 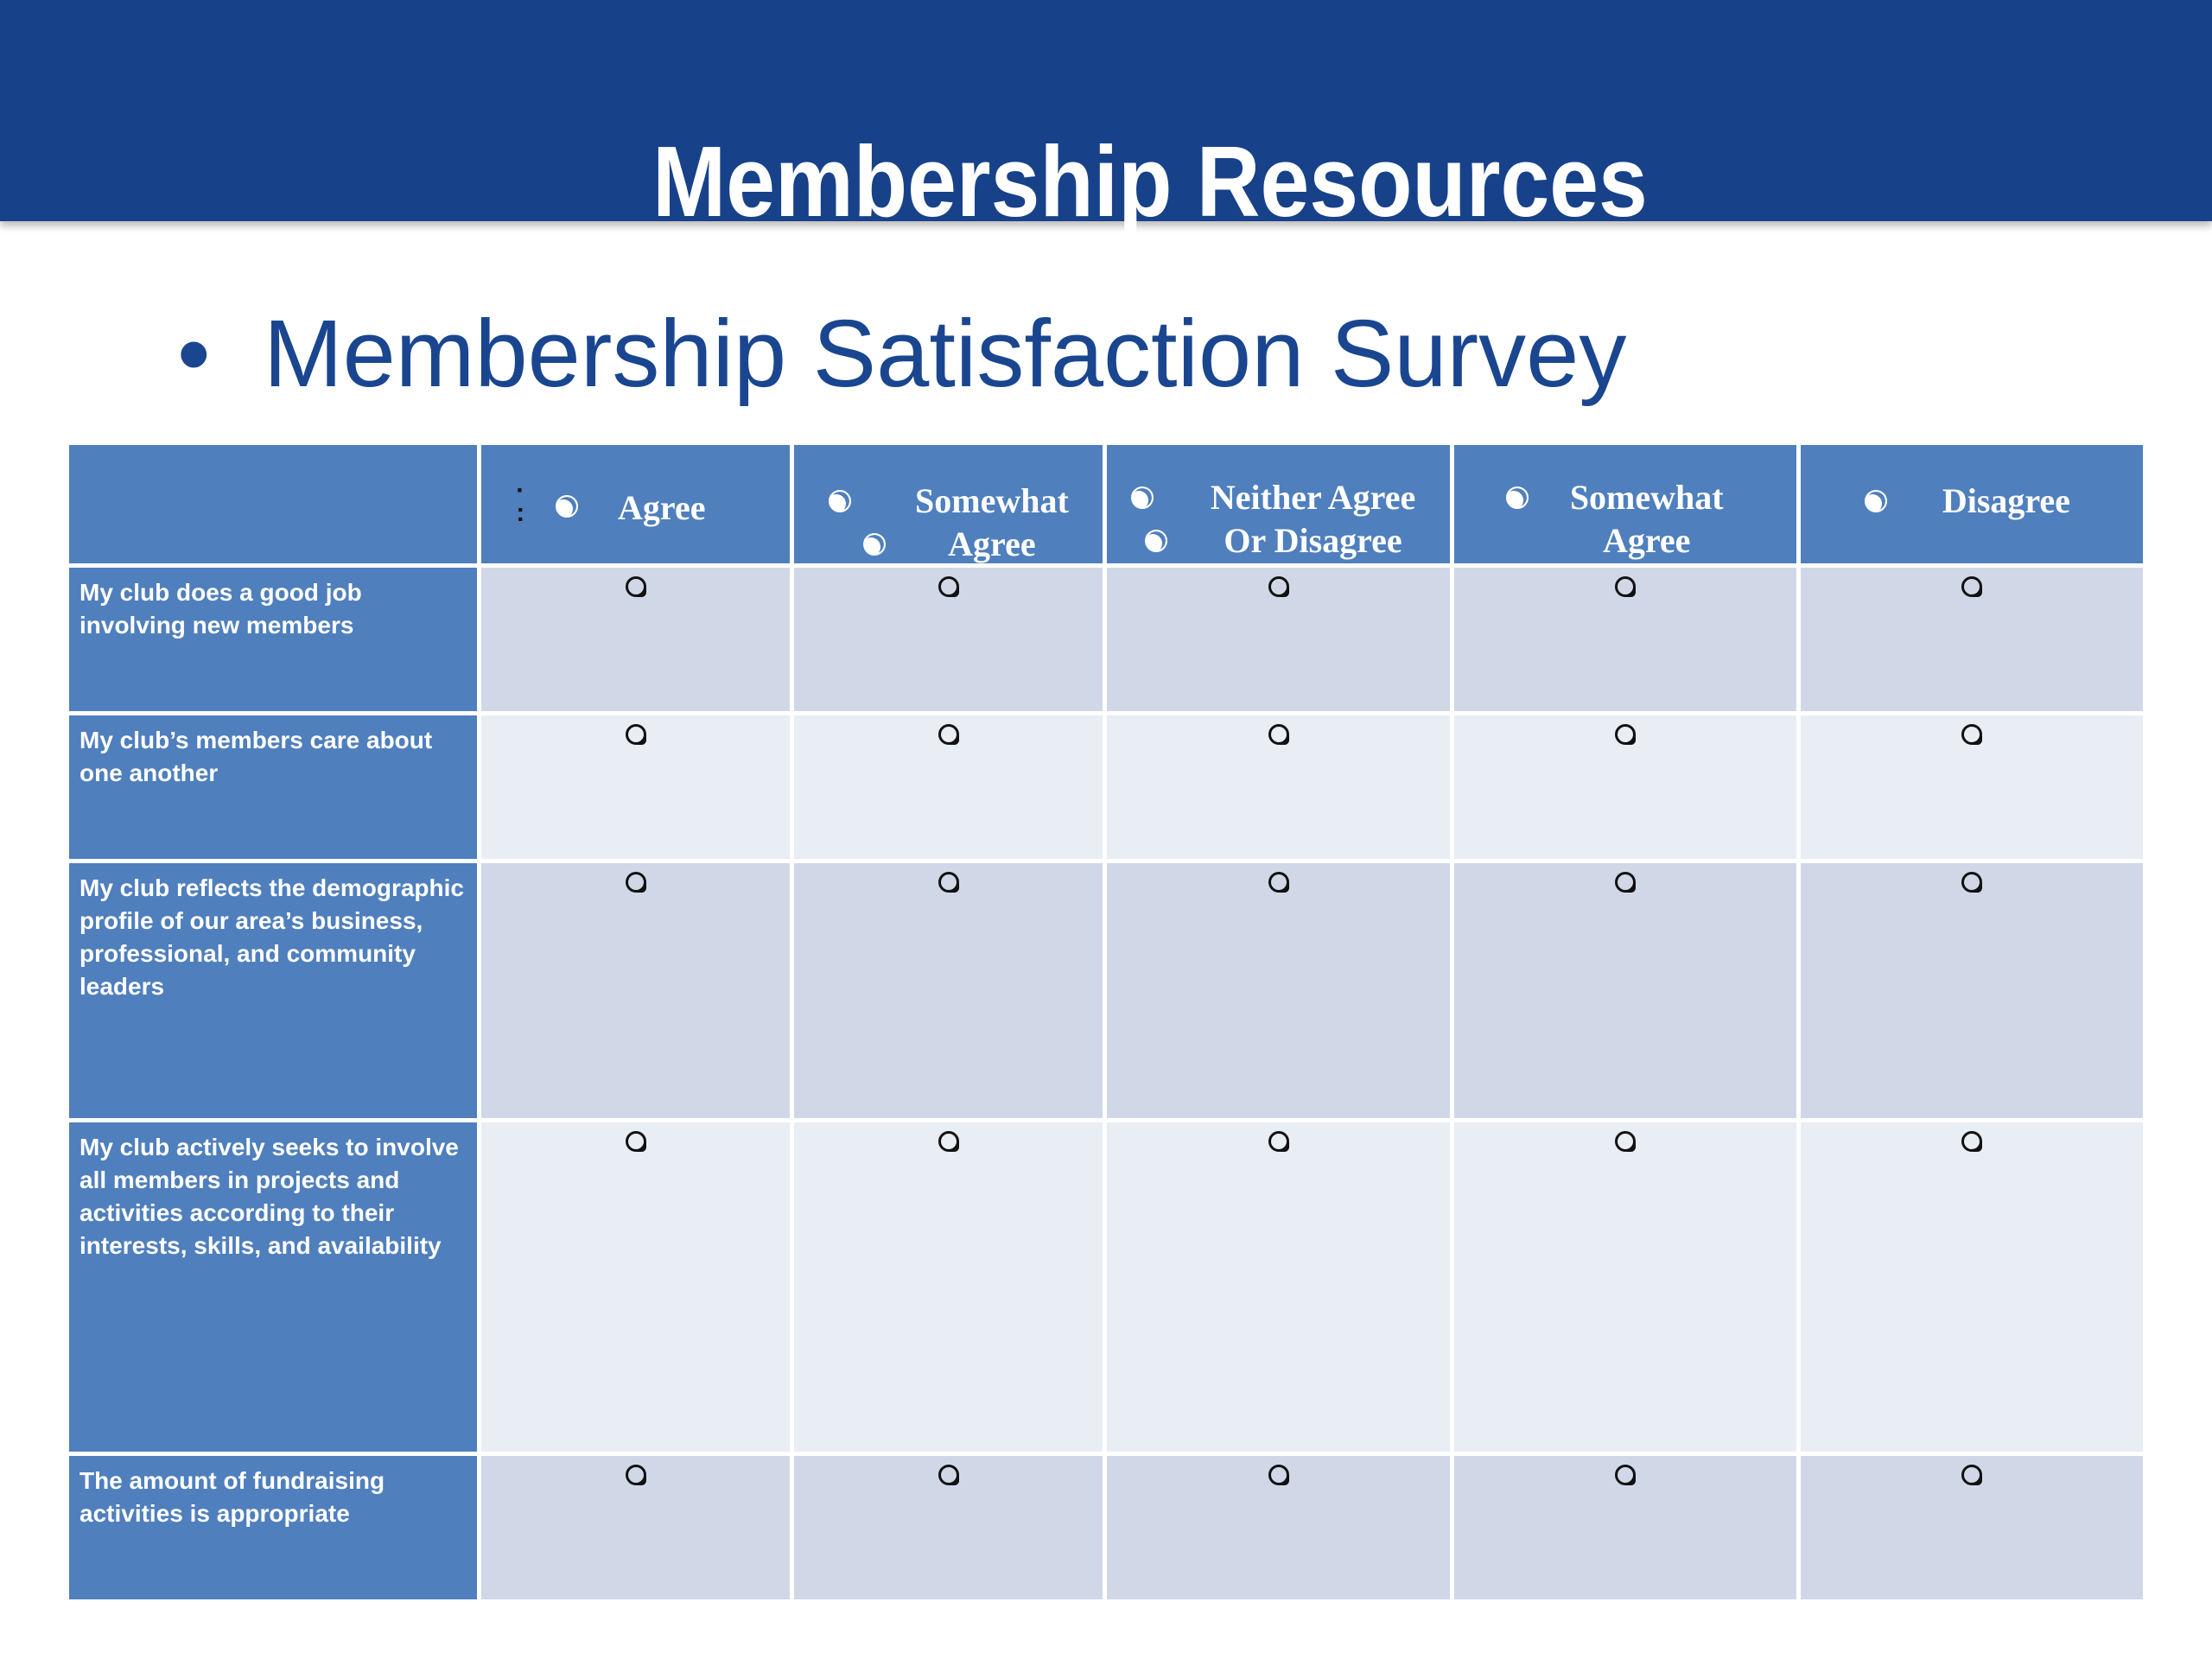 What do you see at coordinates (1646, 519) in the screenshot?
I see `header-label-somewhat-agree-2: Somewhat Agree` at bounding box center [1646, 519].